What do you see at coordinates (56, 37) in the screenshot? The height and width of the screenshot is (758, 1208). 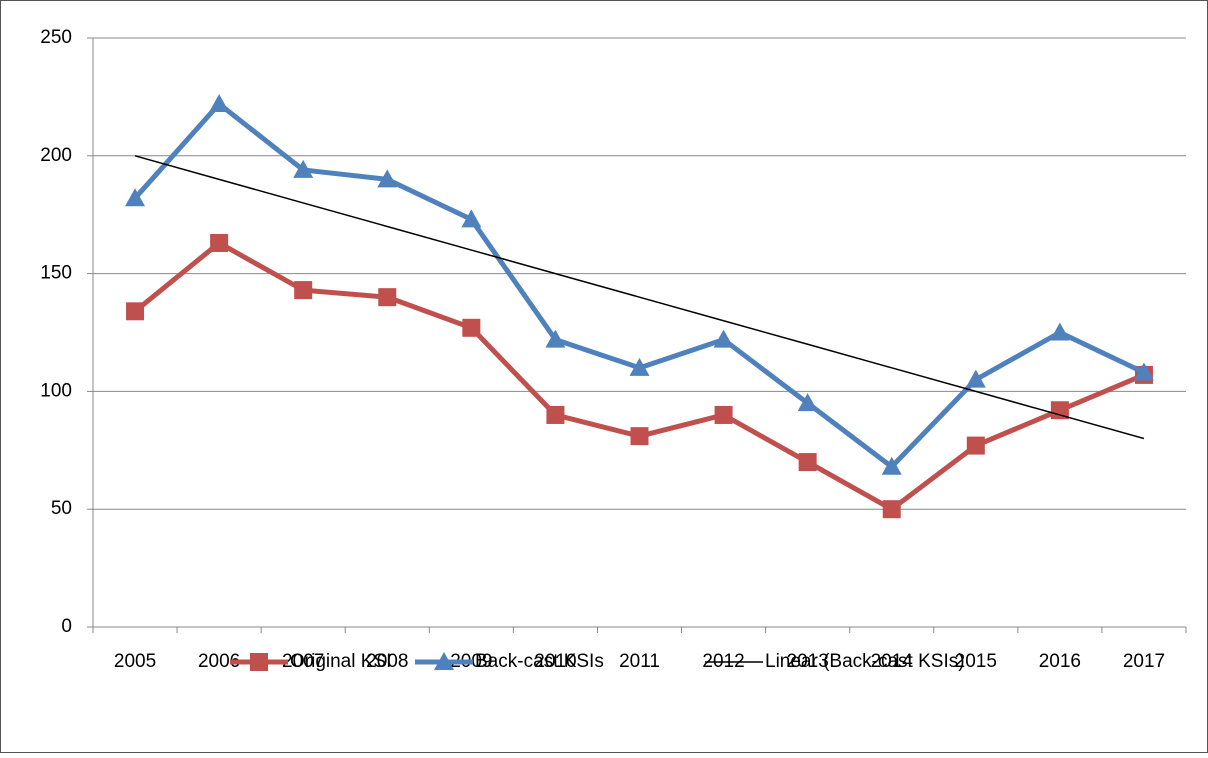 I see `y-tick-label: 250` at bounding box center [56, 37].